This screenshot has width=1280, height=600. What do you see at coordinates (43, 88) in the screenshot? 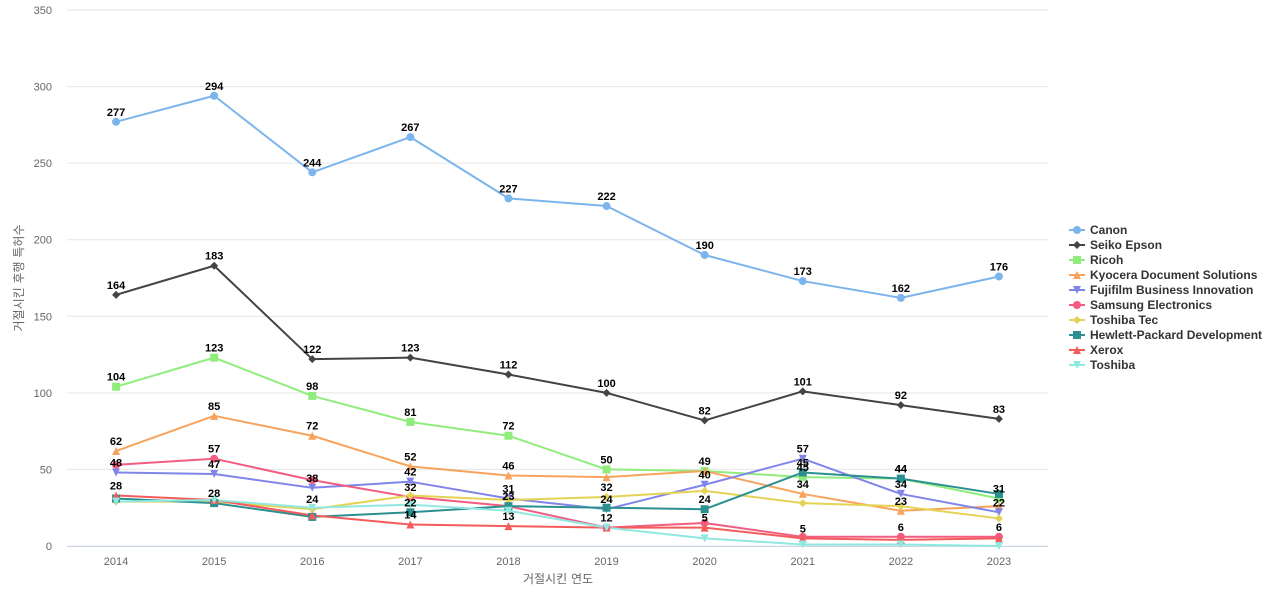
I see `y-tick-label: 300` at bounding box center [43, 88].